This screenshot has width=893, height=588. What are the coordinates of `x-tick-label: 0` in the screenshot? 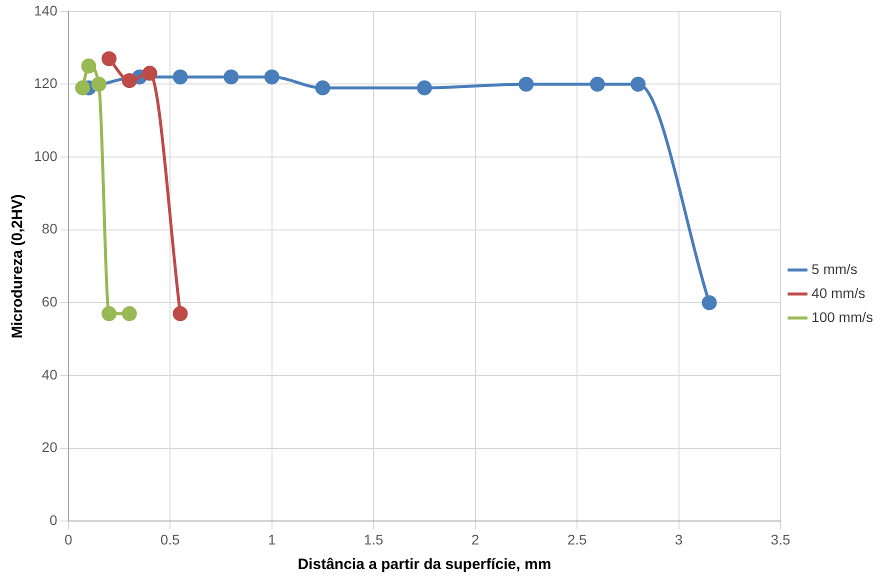 It's located at (68, 539).